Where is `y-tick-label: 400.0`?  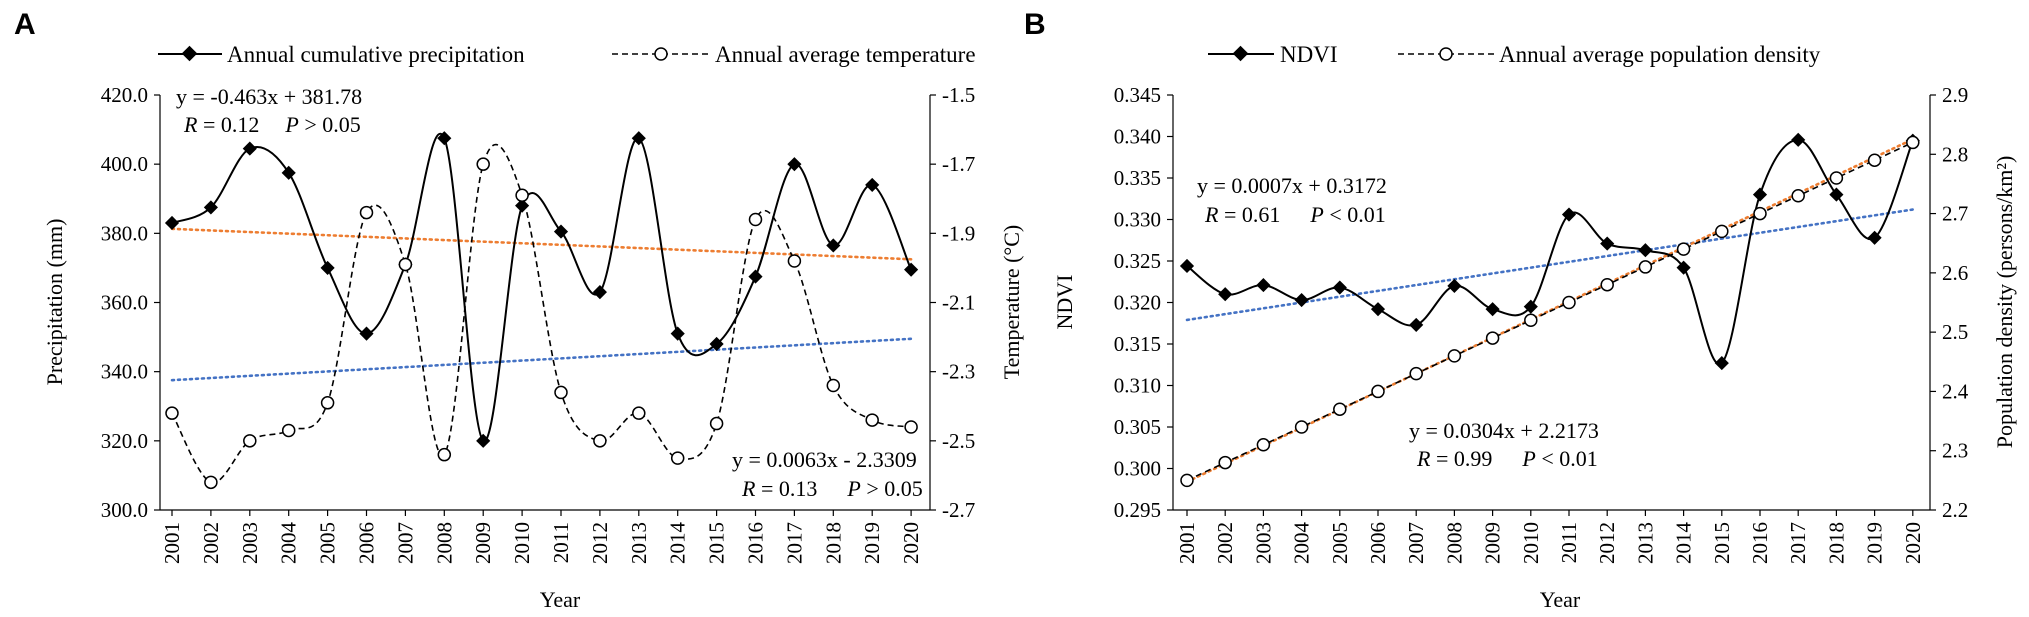
y-tick-label: 400.0 is located at coordinates (124, 164).